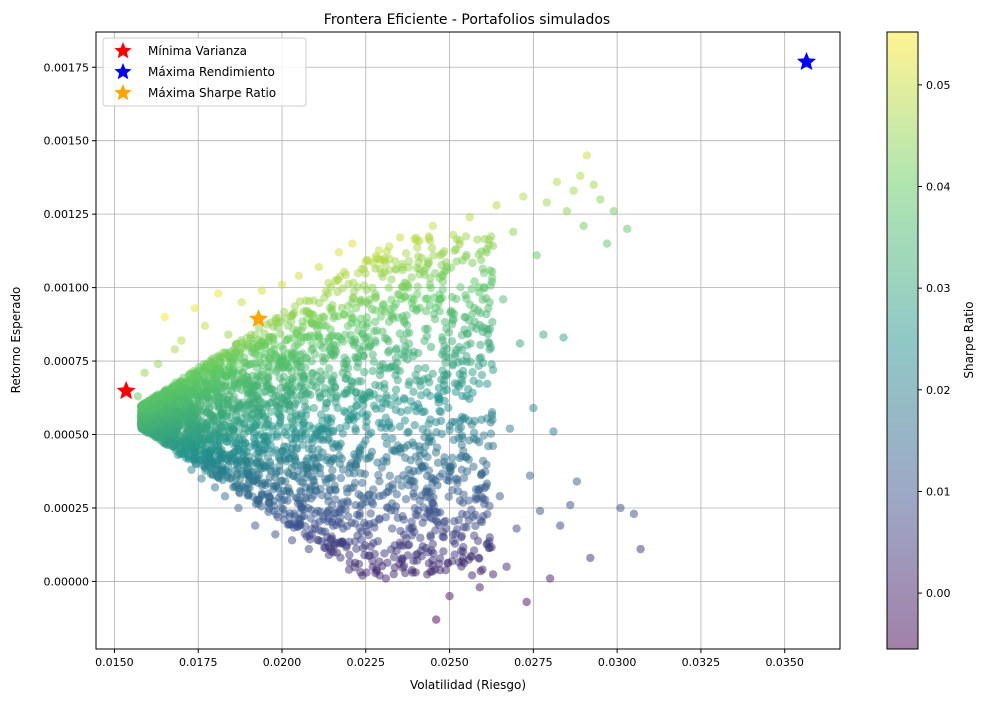  What do you see at coordinates (938, 187) in the screenshot?
I see `colorbar-tick-label: 0.04` at bounding box center [938, 187].